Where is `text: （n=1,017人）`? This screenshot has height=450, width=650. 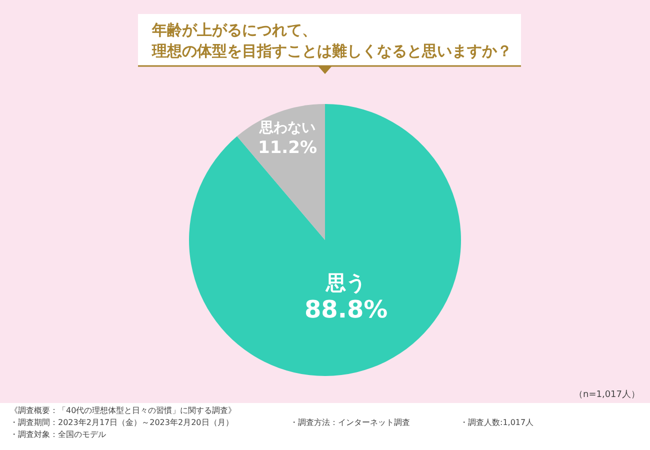 text: （n=1,017人） is located at coordinates (607, 394).